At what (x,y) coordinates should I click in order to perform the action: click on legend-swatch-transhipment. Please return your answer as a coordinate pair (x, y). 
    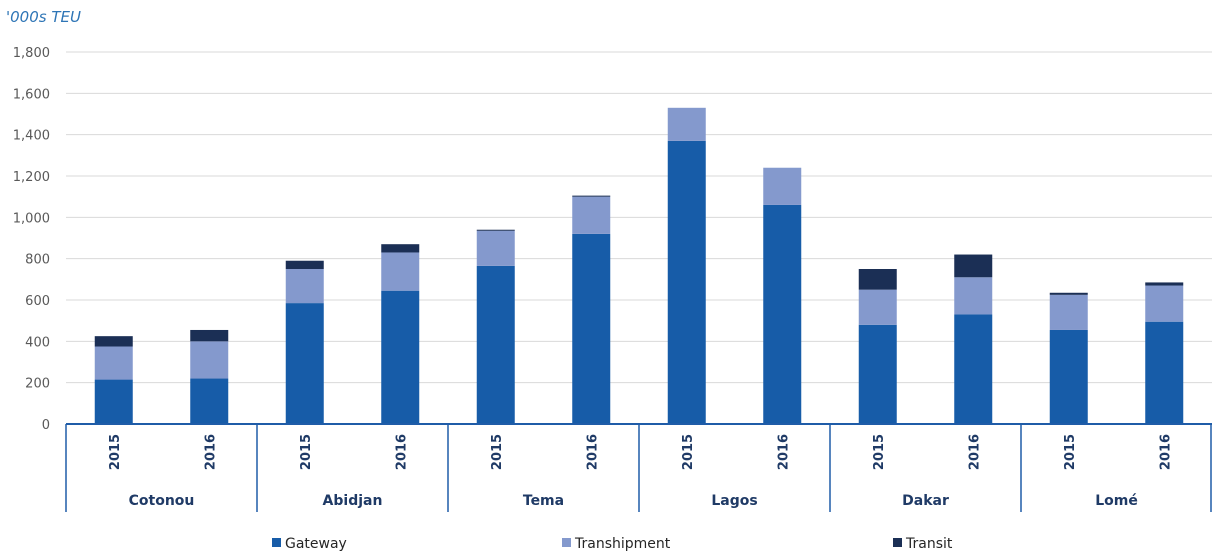
    Looking at the image, I should click on (566, 542).